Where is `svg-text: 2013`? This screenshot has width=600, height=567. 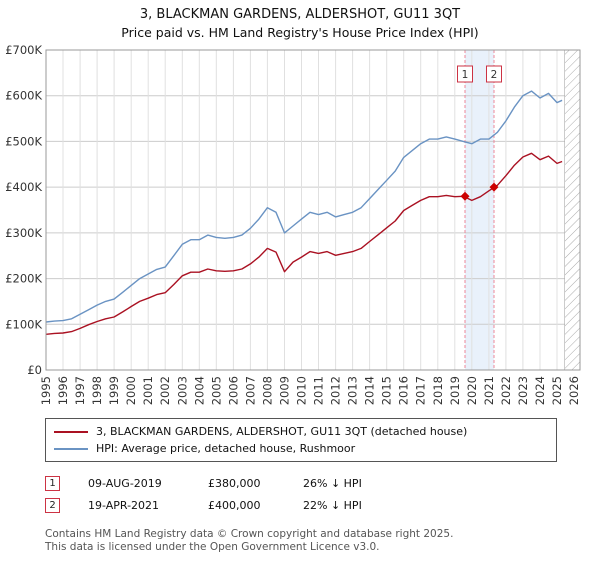 svg-text: 2013 is located at coordinates (353, 390).